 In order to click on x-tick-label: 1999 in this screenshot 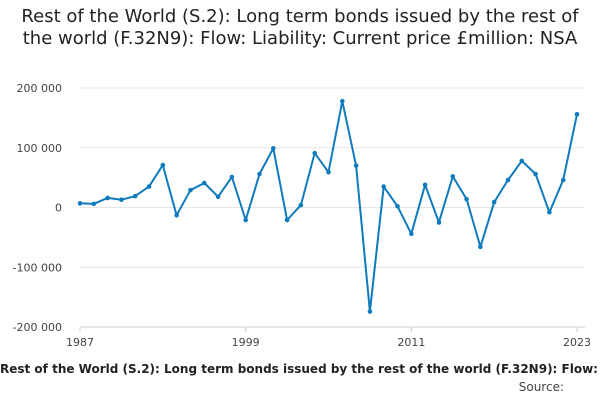, I will do `click(246, 342)`.